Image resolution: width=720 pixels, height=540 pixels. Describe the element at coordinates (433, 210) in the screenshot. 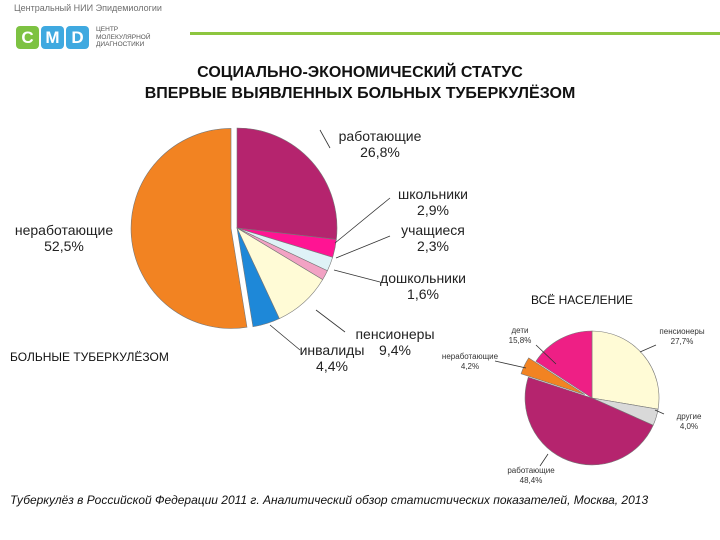

I see `label-schoolchildren-value: 2,9%` at that location.